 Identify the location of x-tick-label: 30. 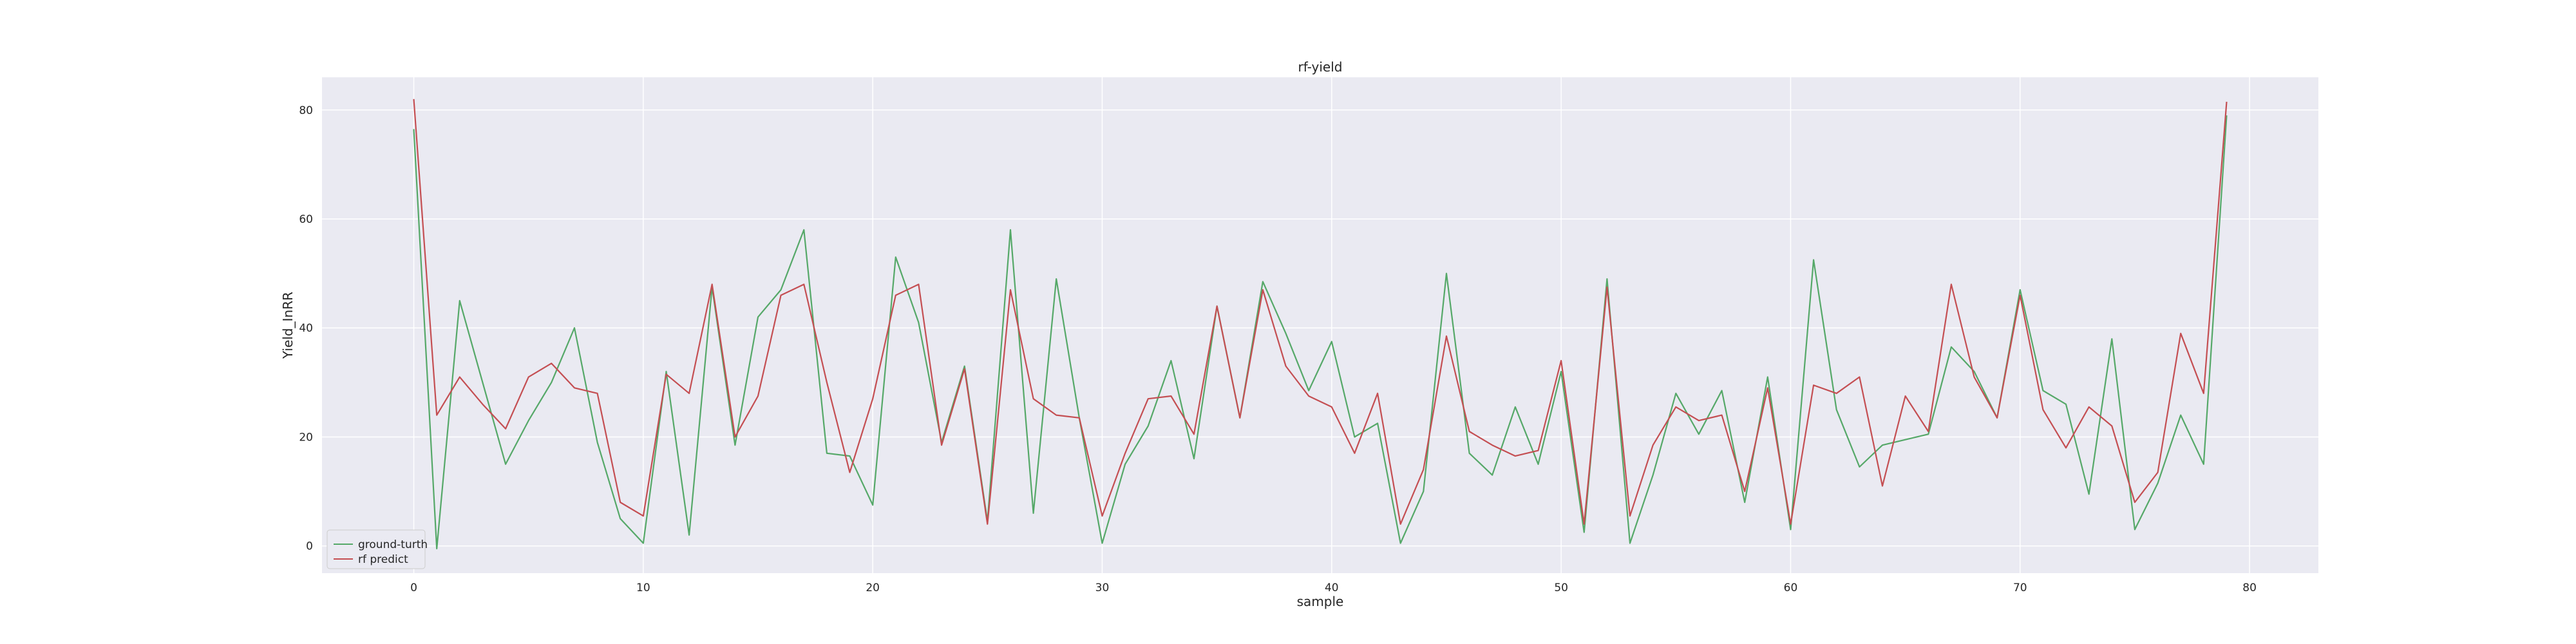
(1102, 588).